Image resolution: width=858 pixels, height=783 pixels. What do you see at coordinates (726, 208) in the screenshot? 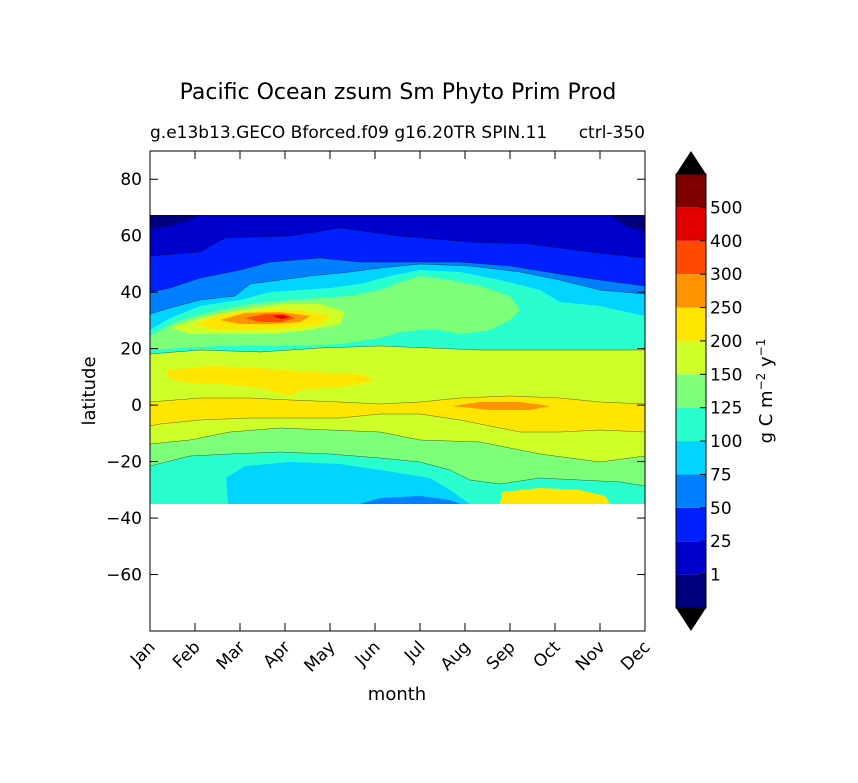
I see `colorbar-tick-label: 500` at bounding box center [726, 208].